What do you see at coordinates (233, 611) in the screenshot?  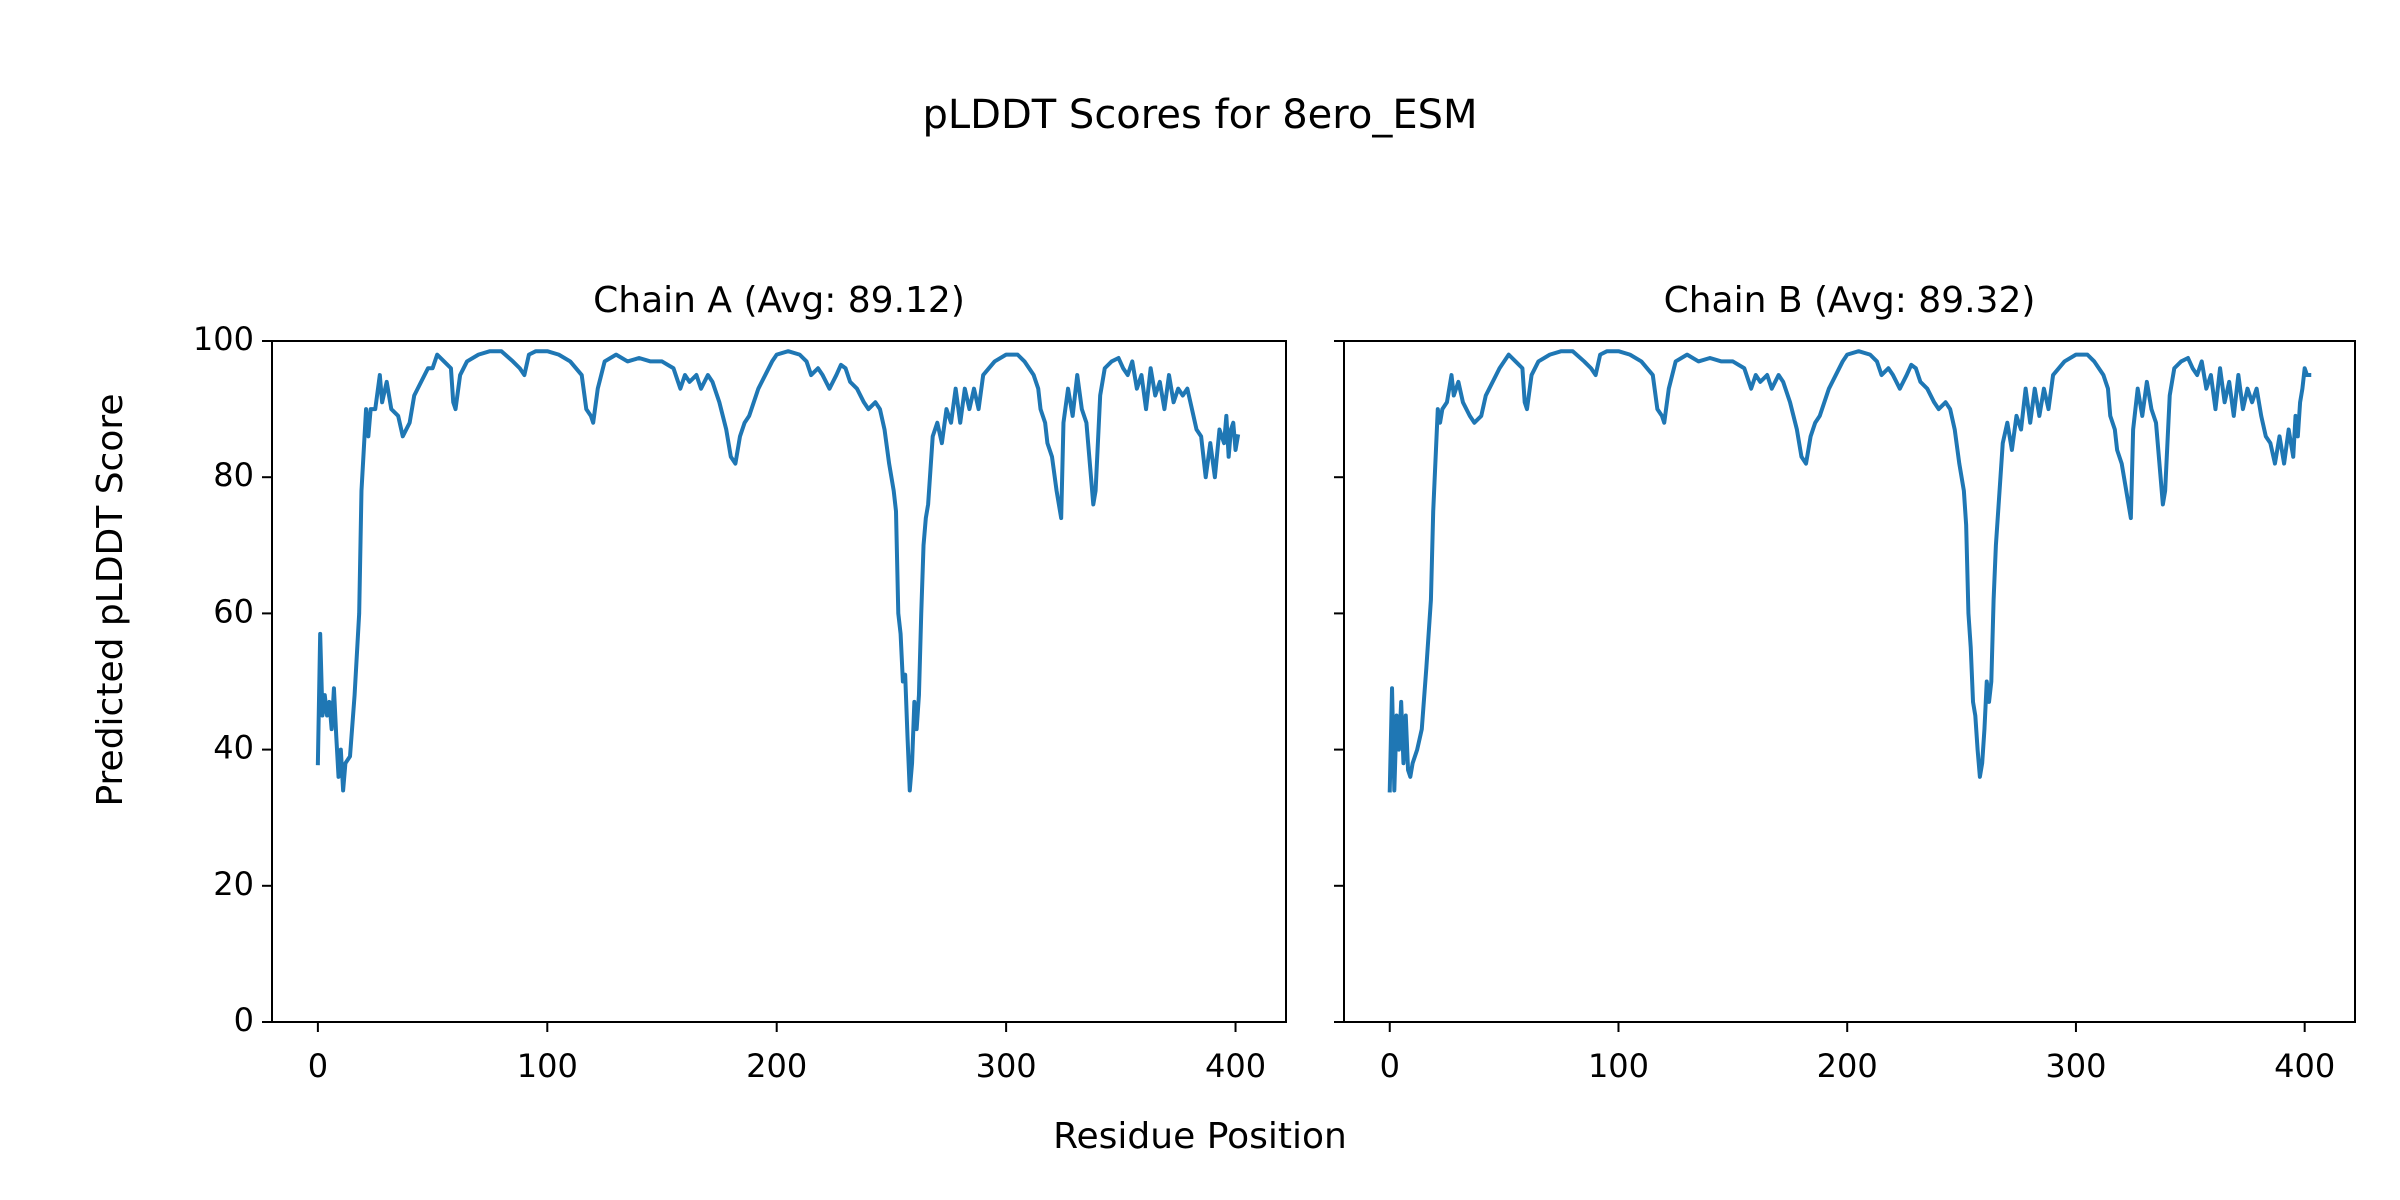 I see `y-tick-label: 60` at bounding box center [233, 611].